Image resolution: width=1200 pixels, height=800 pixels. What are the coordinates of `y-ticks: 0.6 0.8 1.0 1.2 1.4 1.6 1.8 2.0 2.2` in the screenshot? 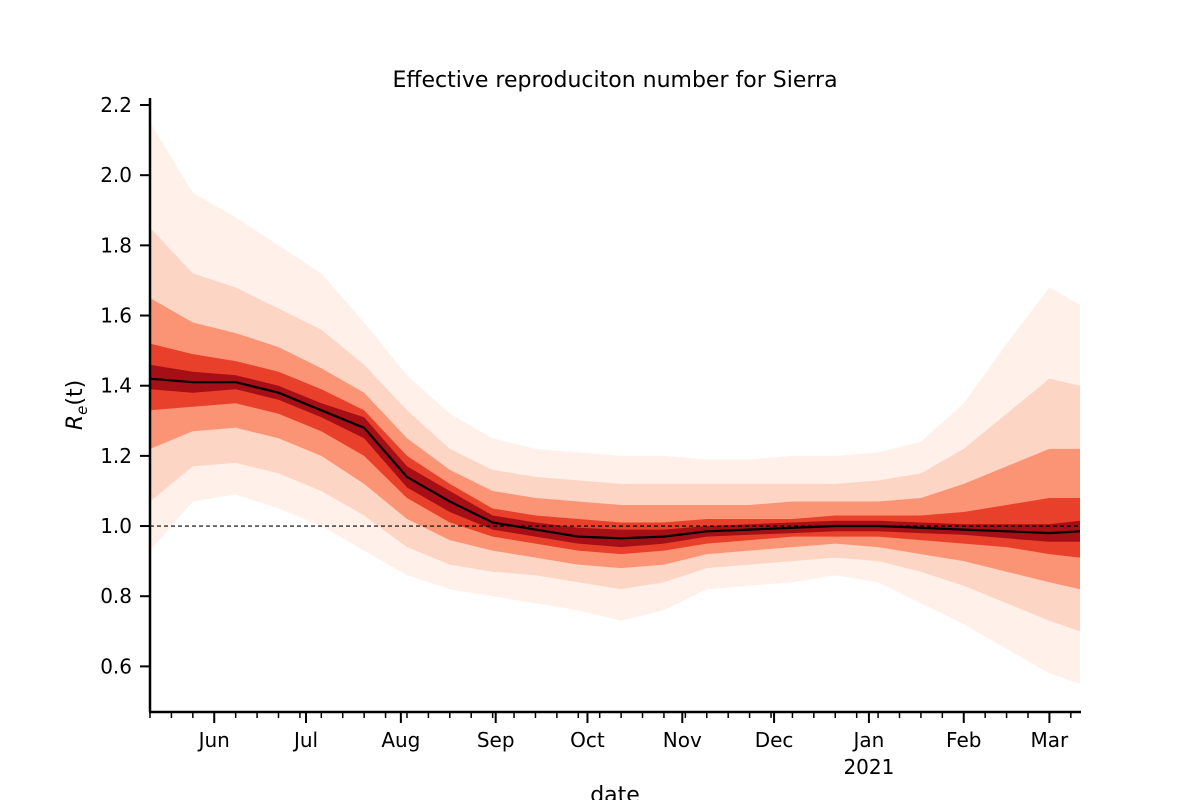 It's located at (125, 385).